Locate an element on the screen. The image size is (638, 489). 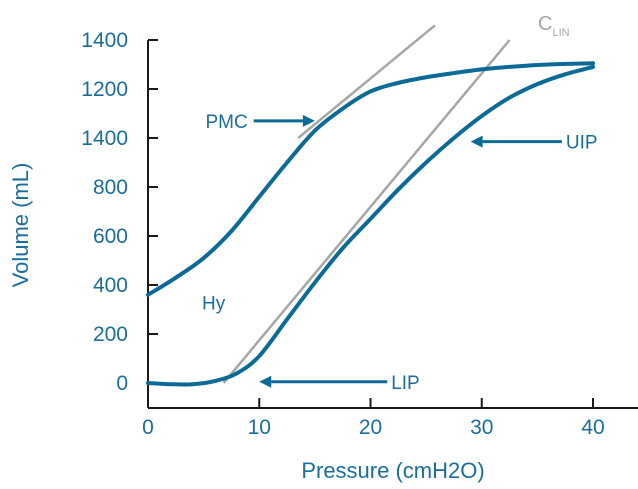
annotation-label: Hy is located at coordinates (214, 304).